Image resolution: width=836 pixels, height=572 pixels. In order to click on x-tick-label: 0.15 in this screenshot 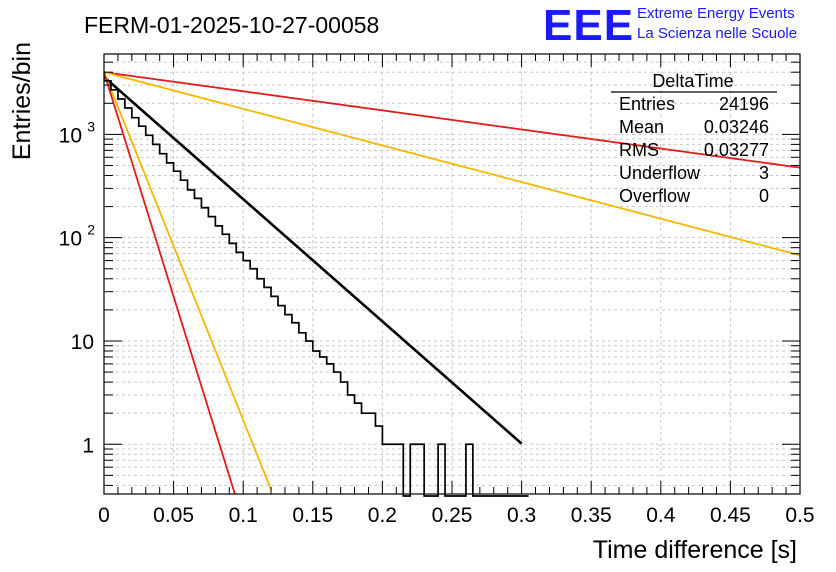, I will do `click(312, 515)`.